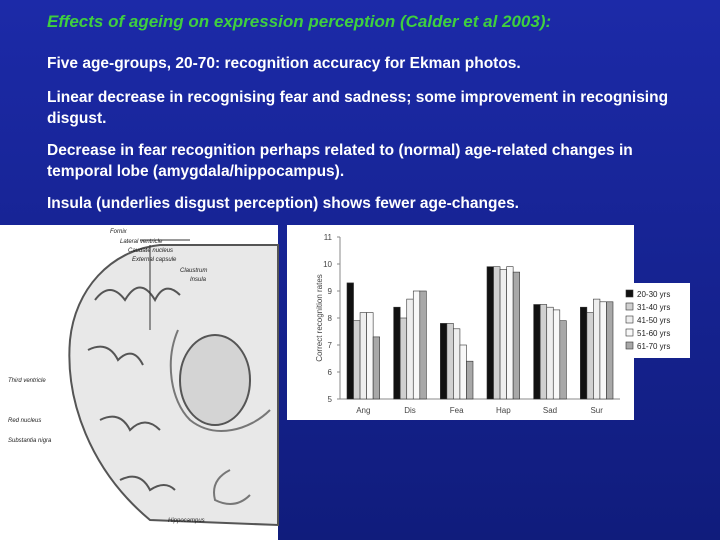  Describe the element at coordinates (319, 318) in the screenshot. I see `y-axis-label: Correct recognition rates` at that location.